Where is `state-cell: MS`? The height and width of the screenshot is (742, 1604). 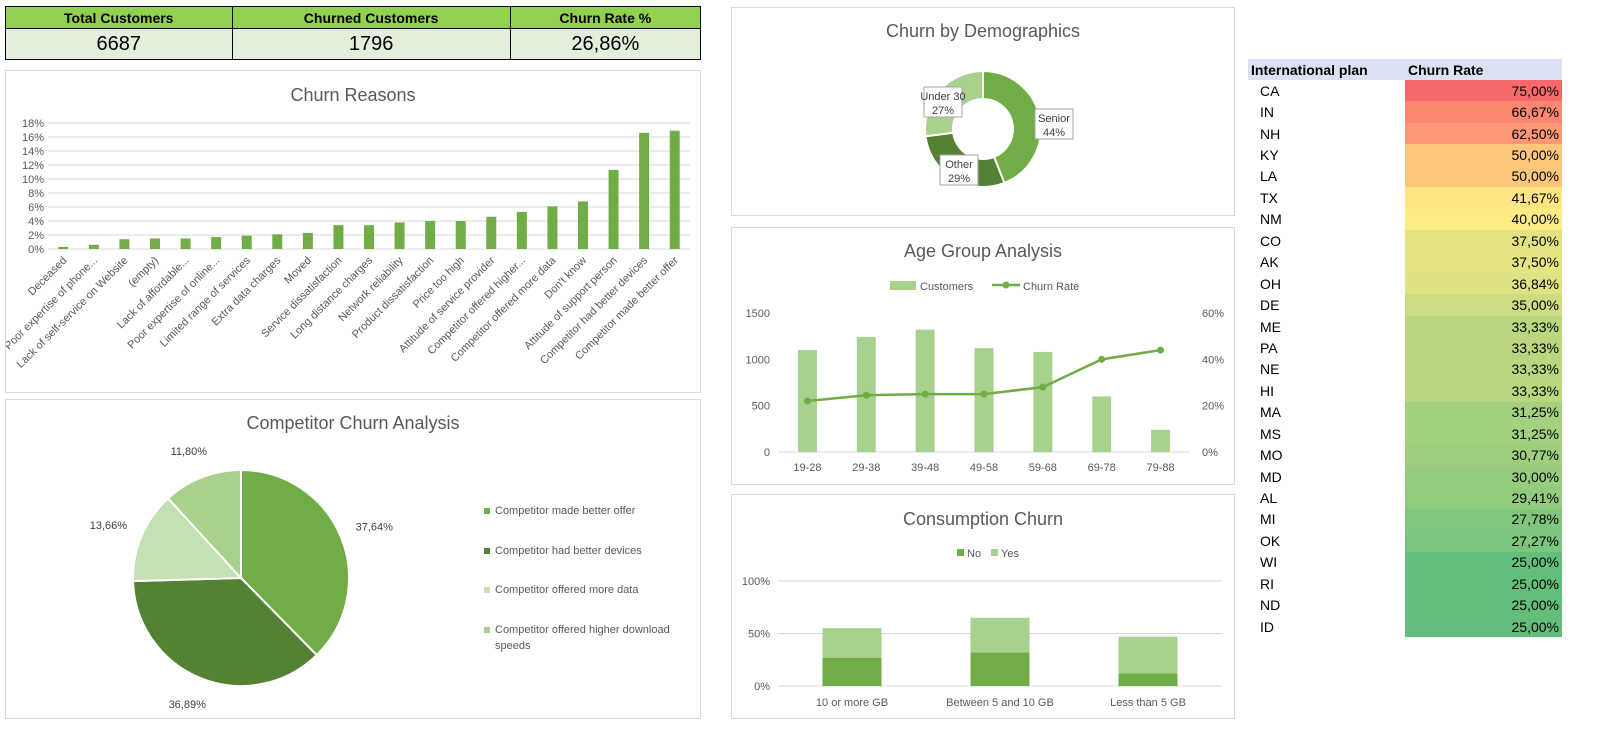 state-cell: MS is located at coordinates (1270, 433).